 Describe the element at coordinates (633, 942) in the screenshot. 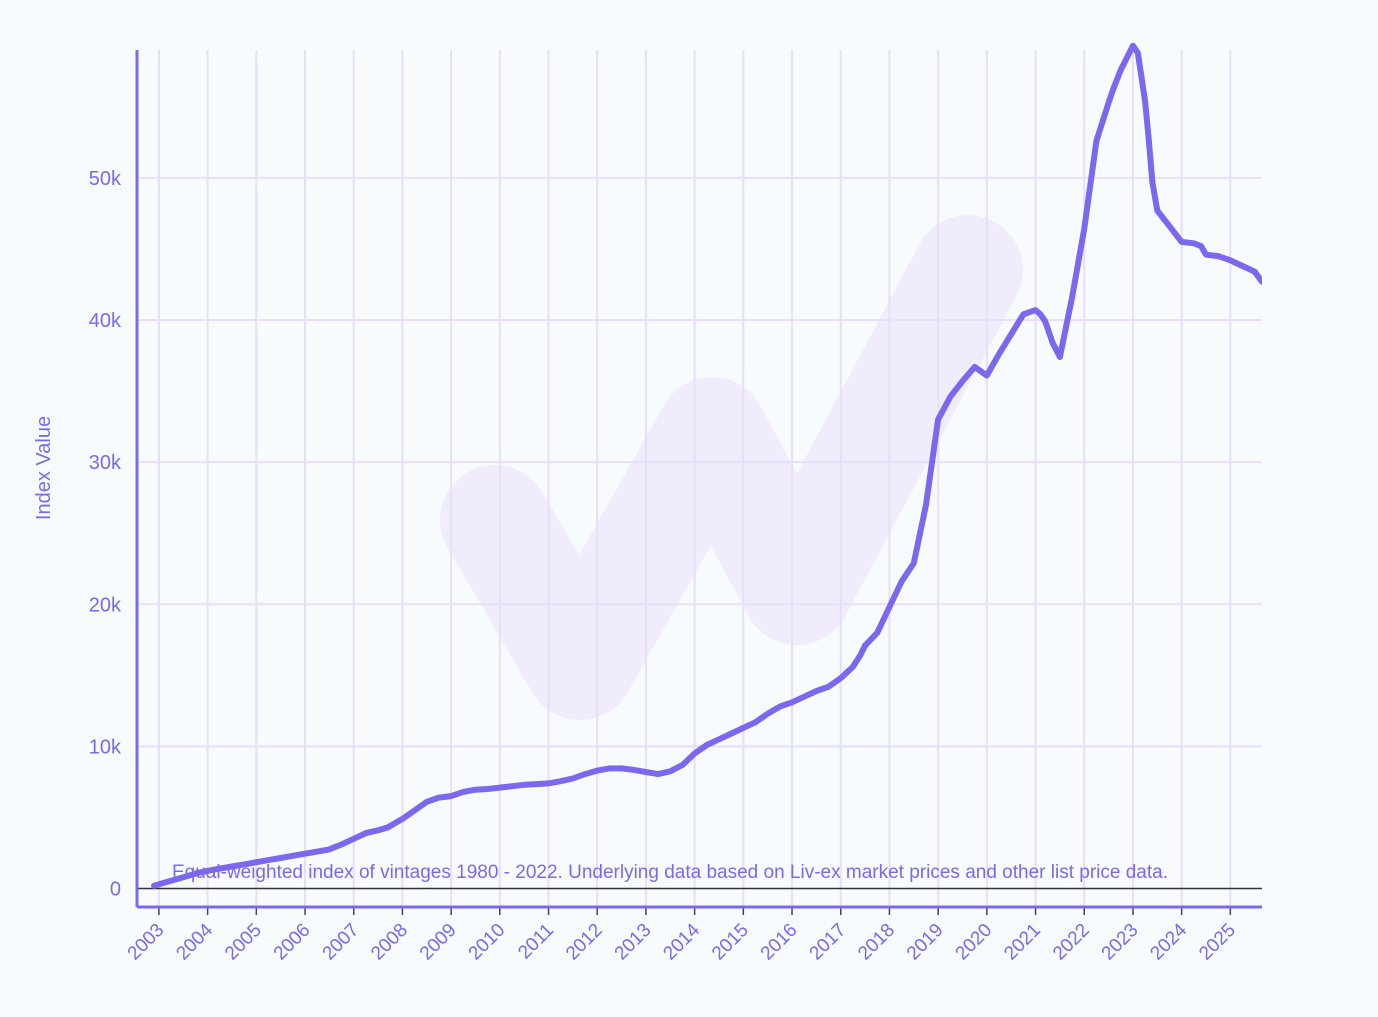

I see `x-tick-label: 2013` at that location.